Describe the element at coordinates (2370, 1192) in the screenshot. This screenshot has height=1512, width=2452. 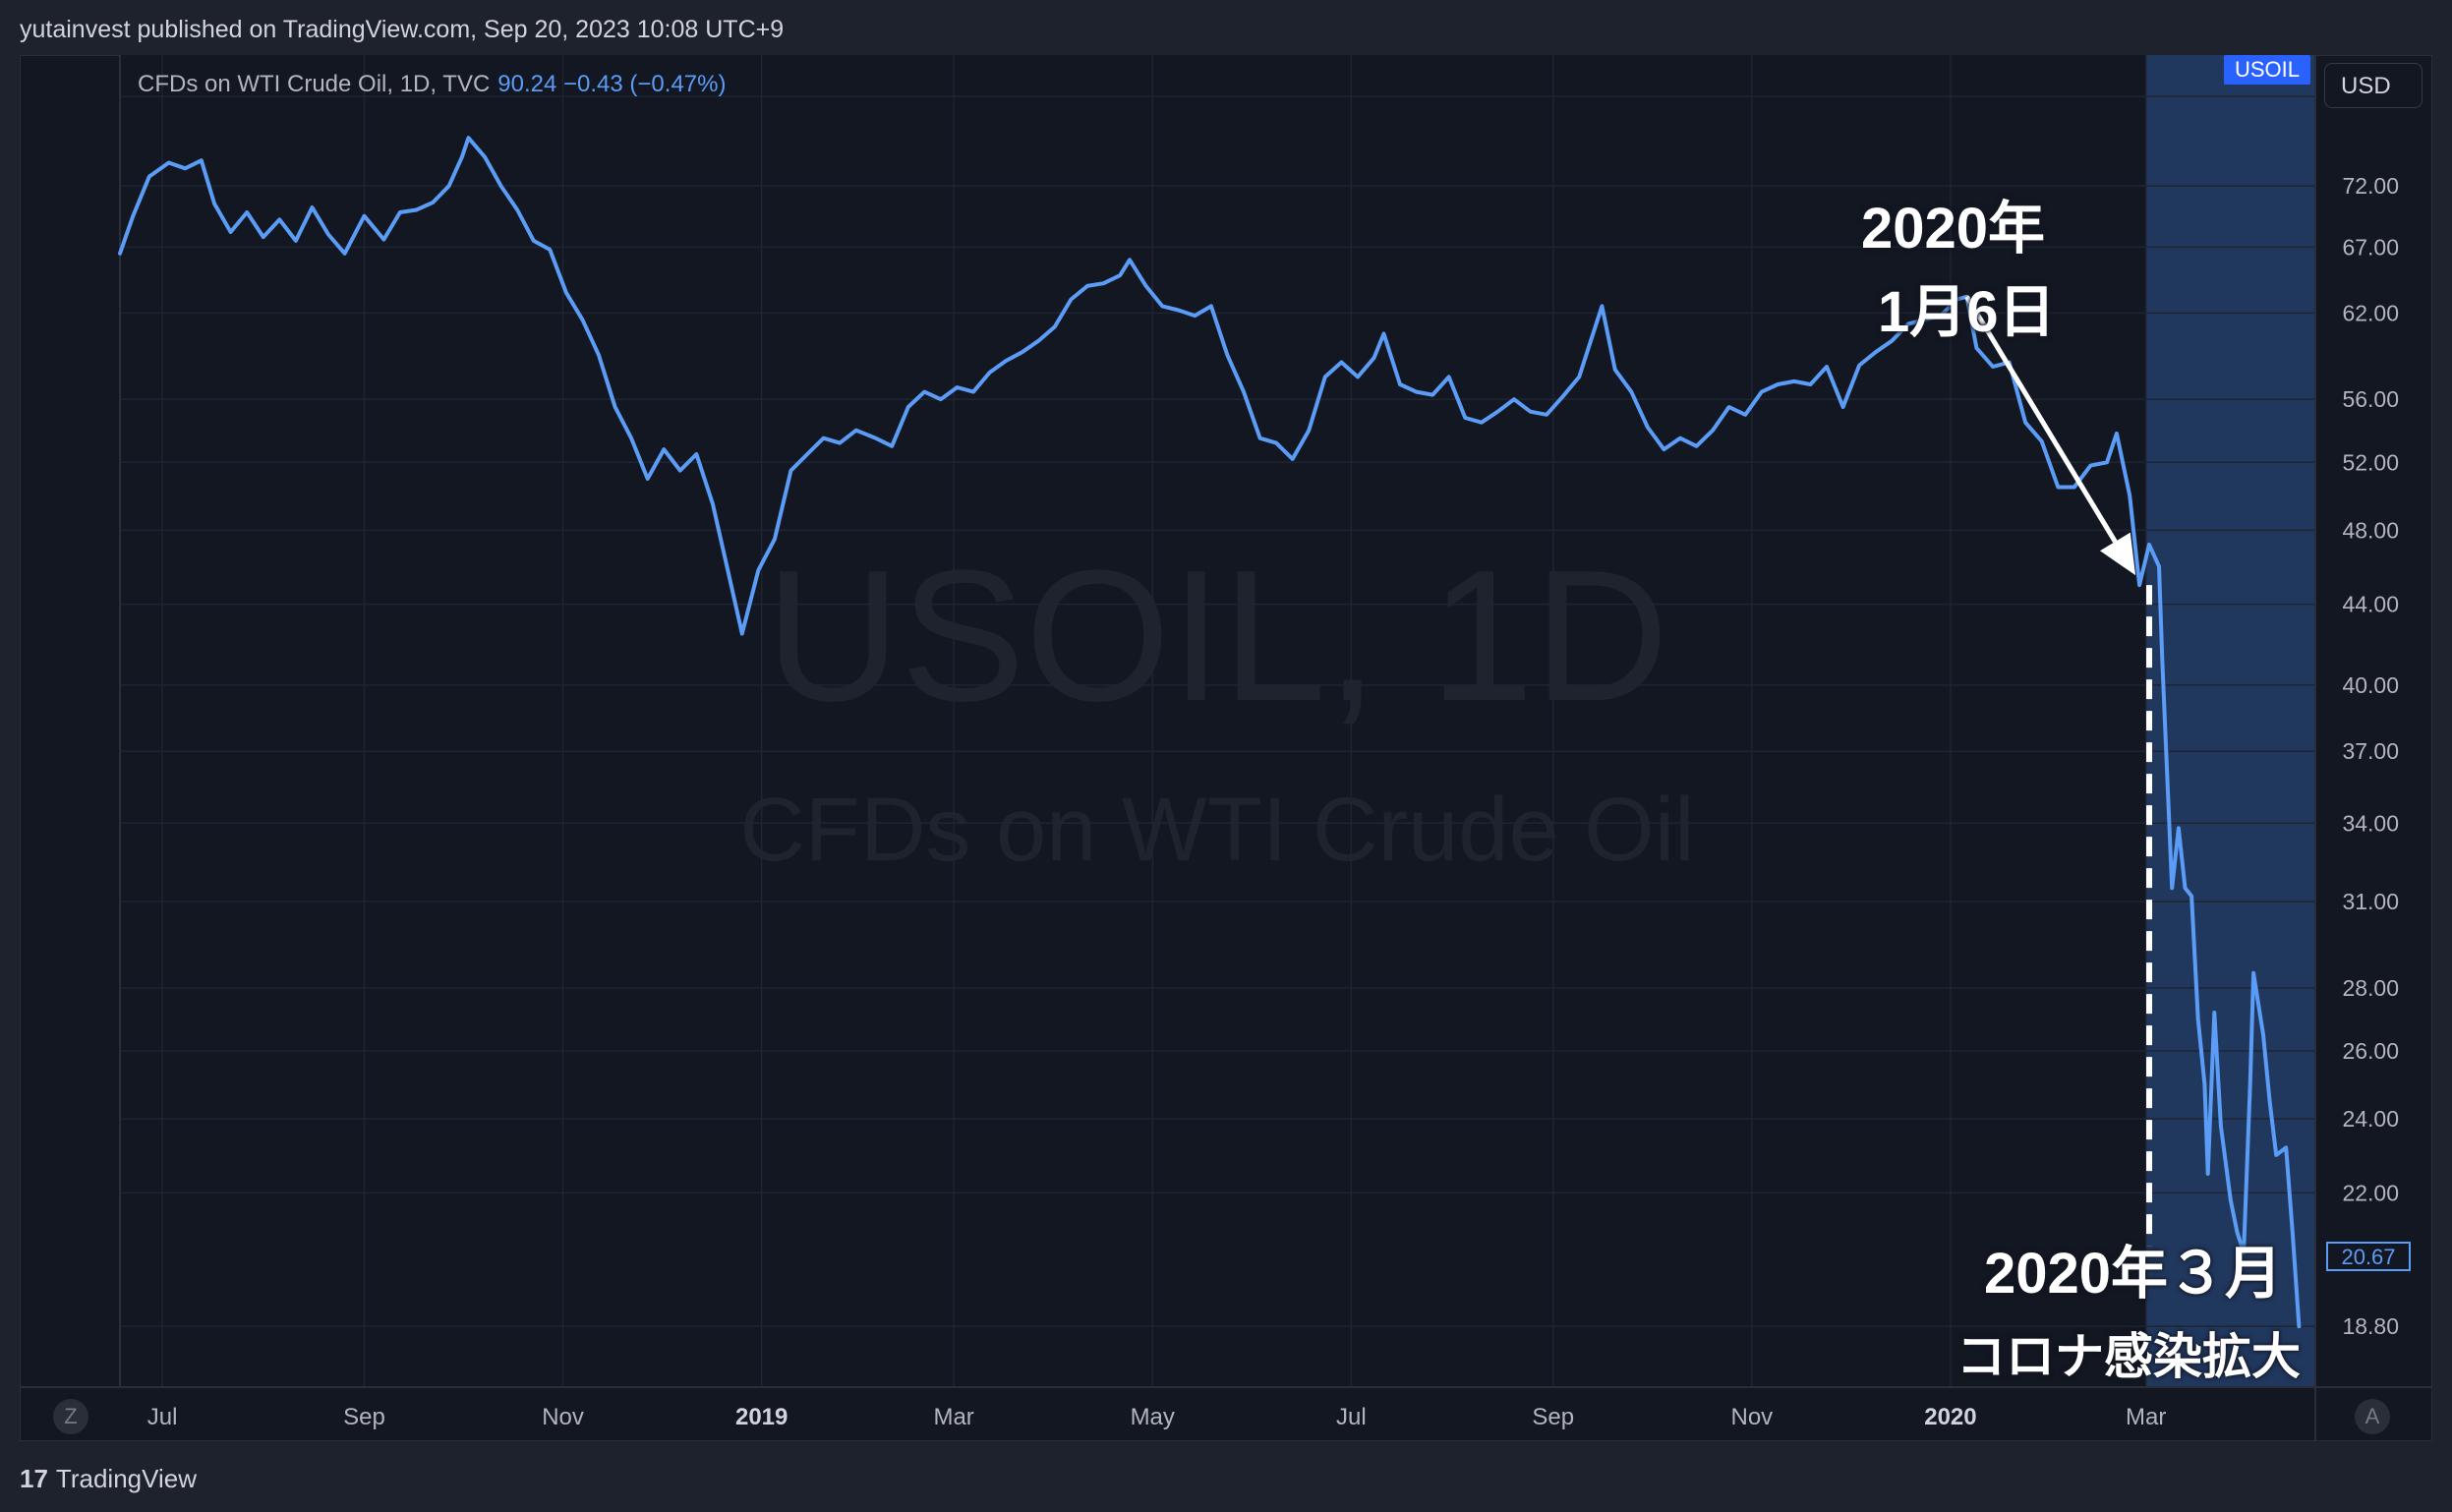
I see `y-tick-label: 22.00` at that location.